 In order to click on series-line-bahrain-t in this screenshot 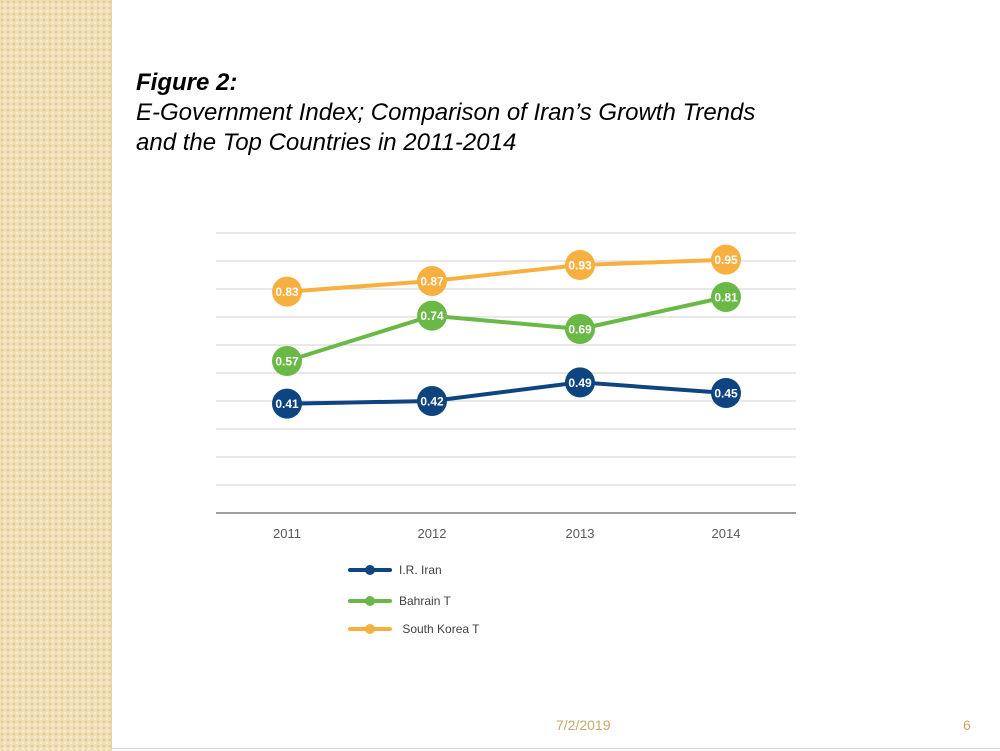, I will do `click(506, 329)`.